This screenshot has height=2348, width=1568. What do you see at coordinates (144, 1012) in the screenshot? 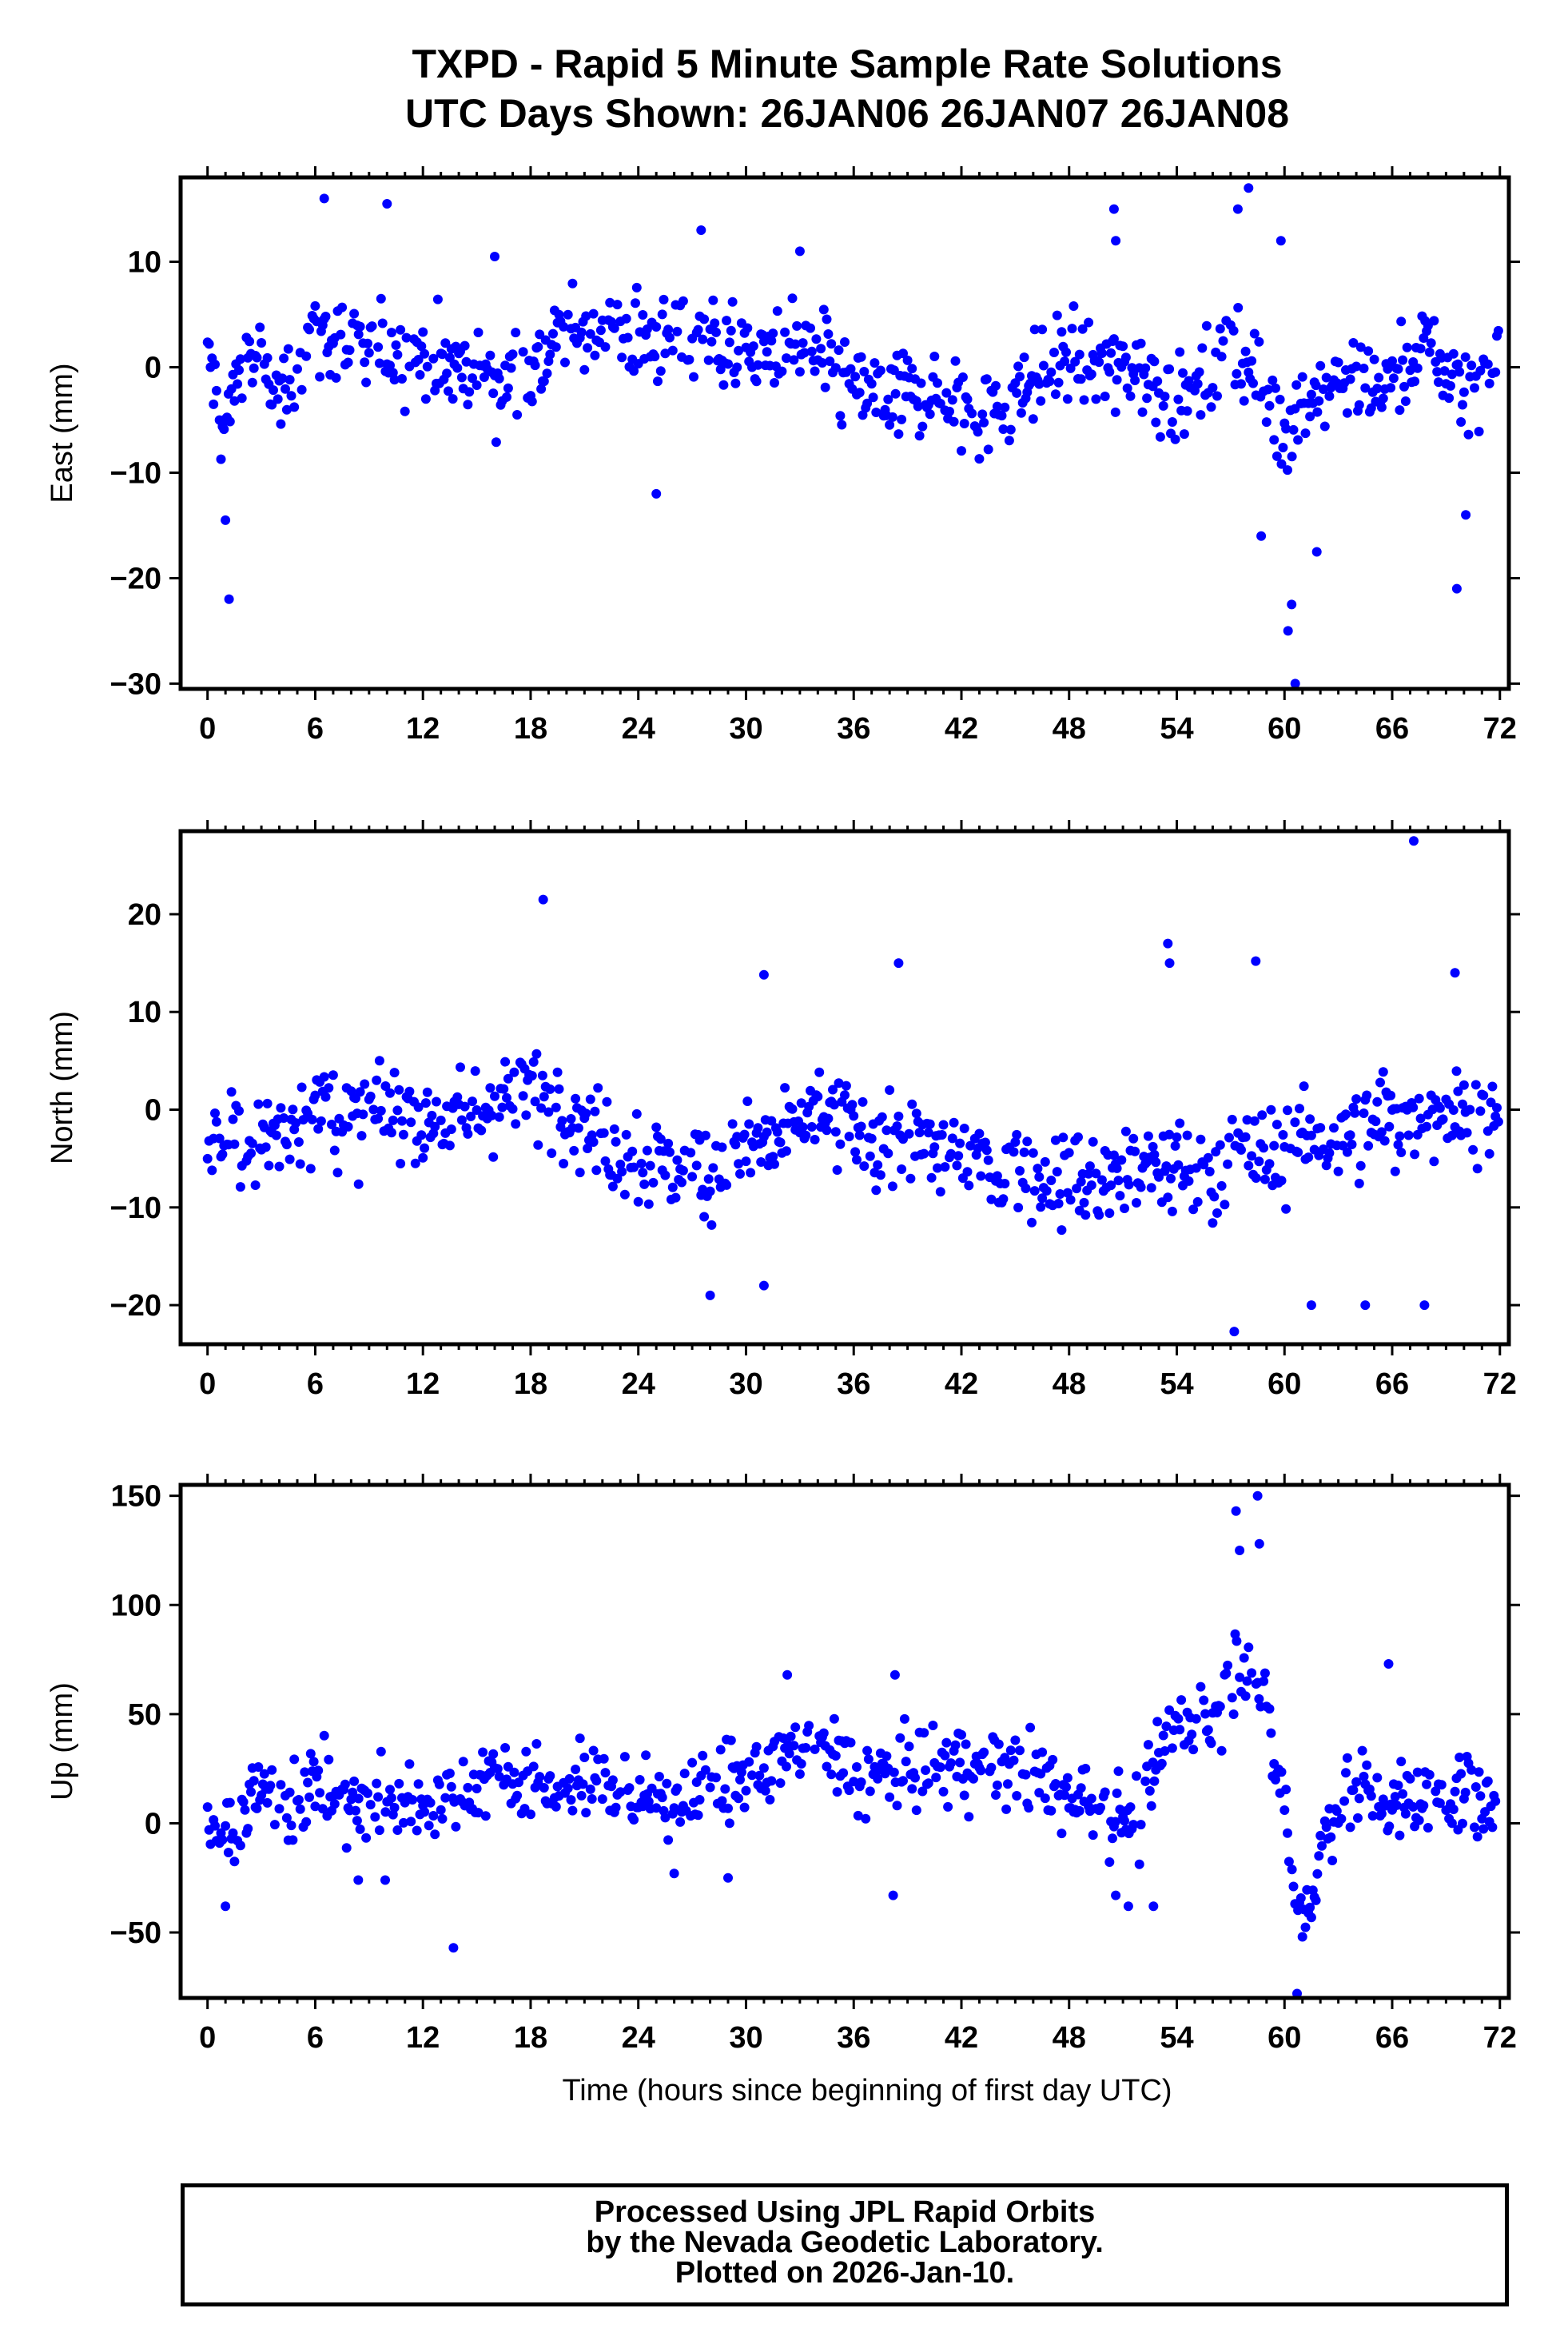
I see `y-tick-label: 10` at bounding box center [144, 1012].